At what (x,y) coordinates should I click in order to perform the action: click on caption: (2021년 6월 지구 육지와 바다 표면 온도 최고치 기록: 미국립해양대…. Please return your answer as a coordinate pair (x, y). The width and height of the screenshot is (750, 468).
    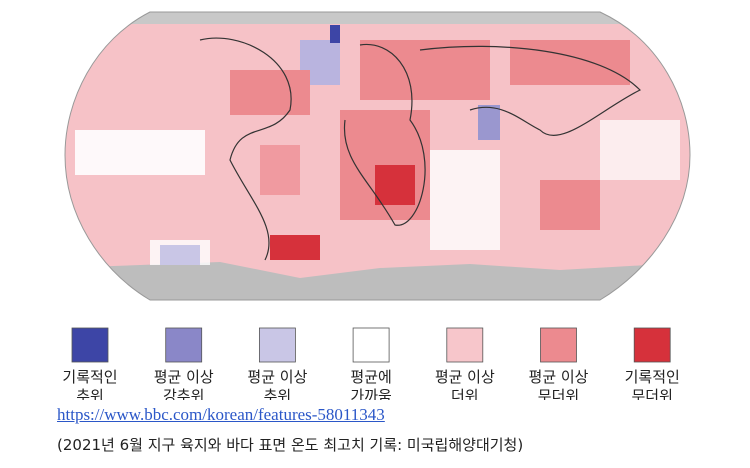
    Looking at the image, I should click on (290, 445).